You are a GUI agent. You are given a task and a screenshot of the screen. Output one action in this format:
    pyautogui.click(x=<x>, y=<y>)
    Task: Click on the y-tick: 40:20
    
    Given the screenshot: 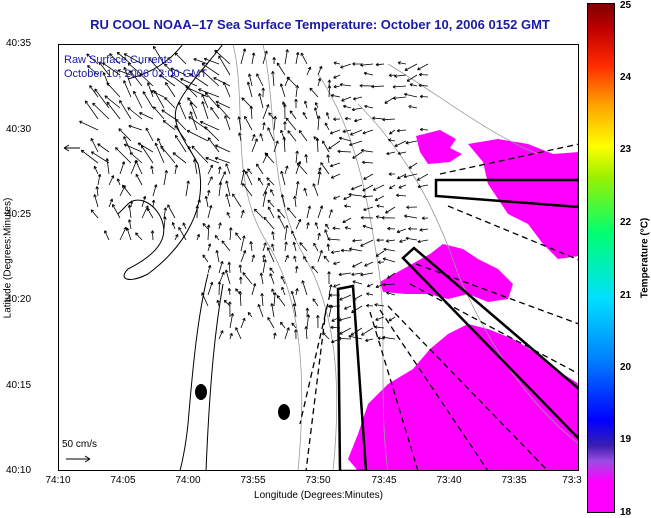 What is the action you would take?
    pyautogui.click(x=19, y=299)
    